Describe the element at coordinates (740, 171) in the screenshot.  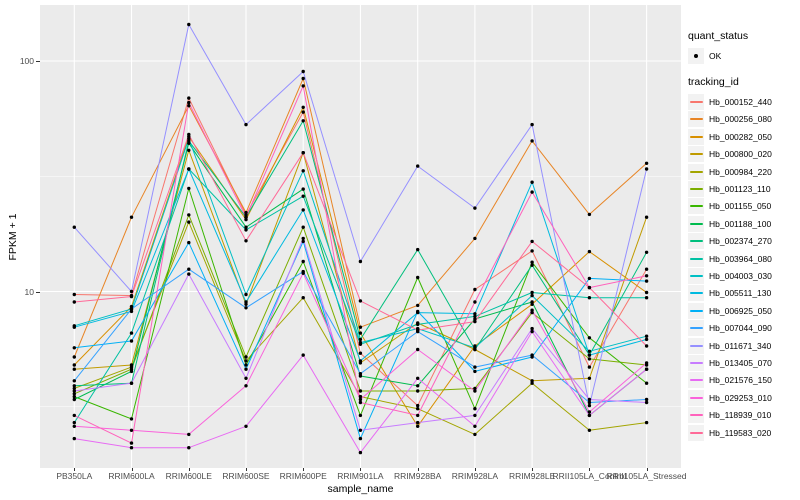
I see `legend-item-label: Hb_000984_220` at that location.